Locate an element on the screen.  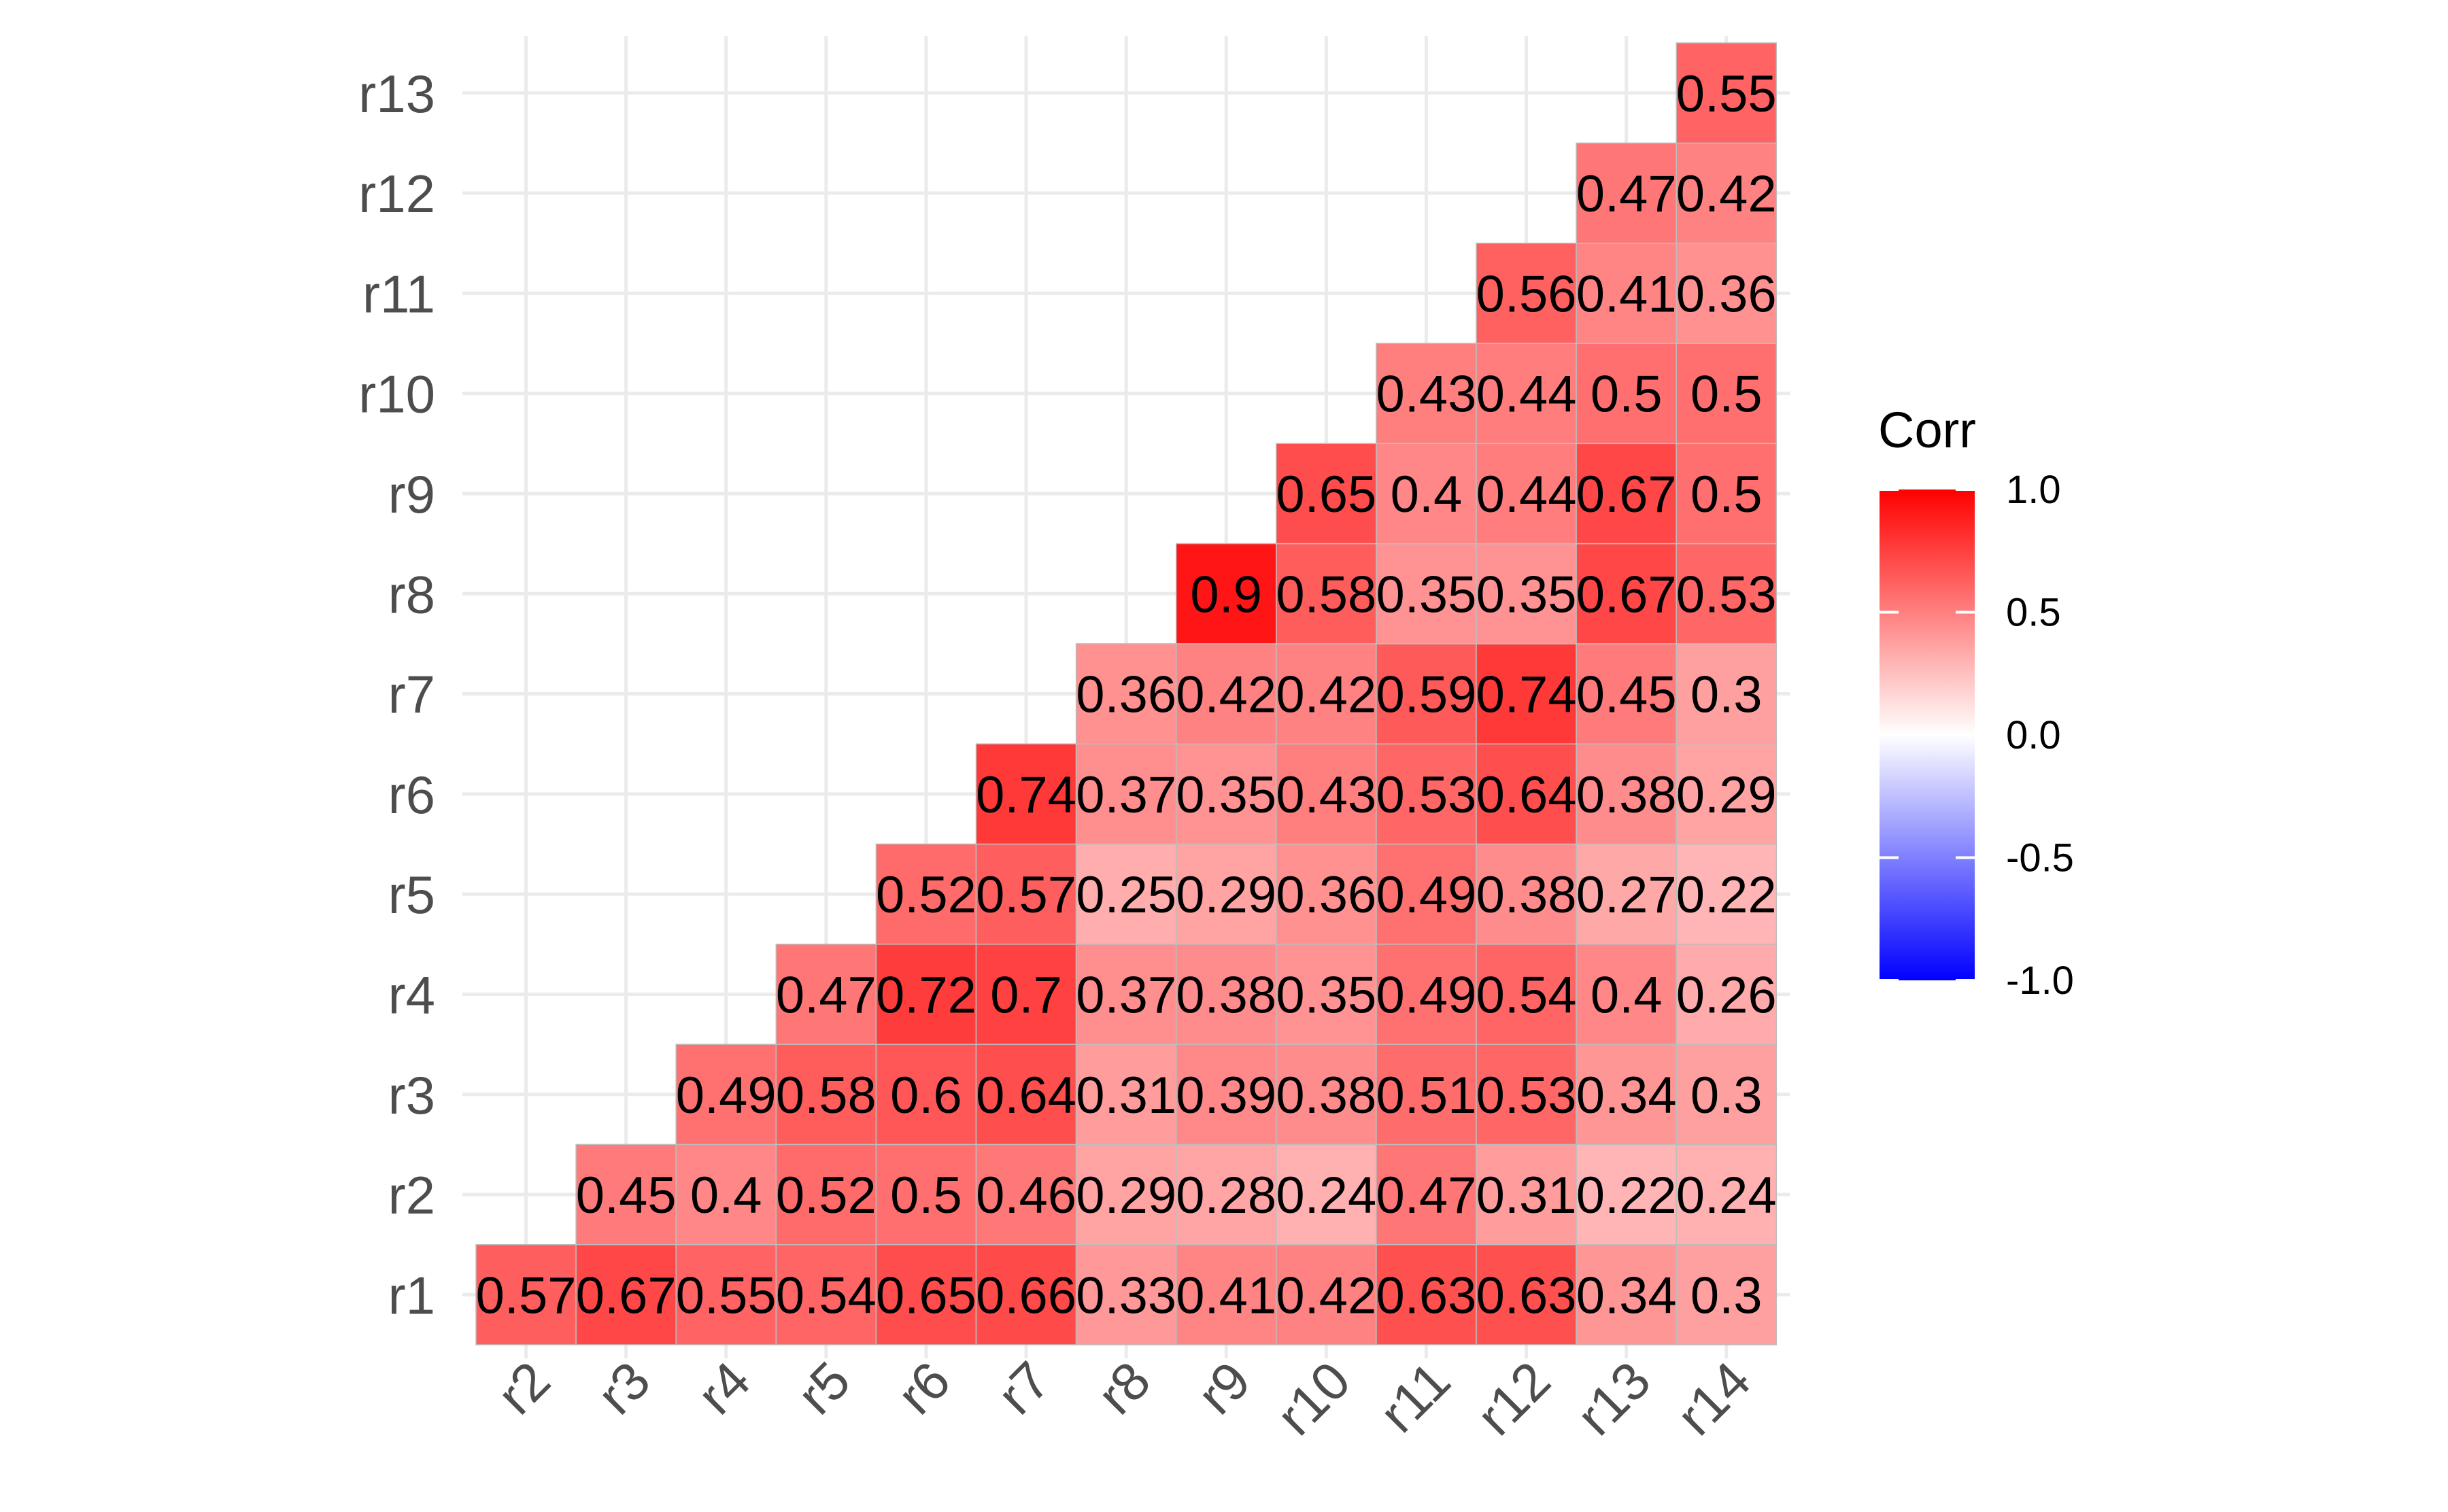
heatmap-cell-r1-r12 is located at coordinates (1527, 1294).